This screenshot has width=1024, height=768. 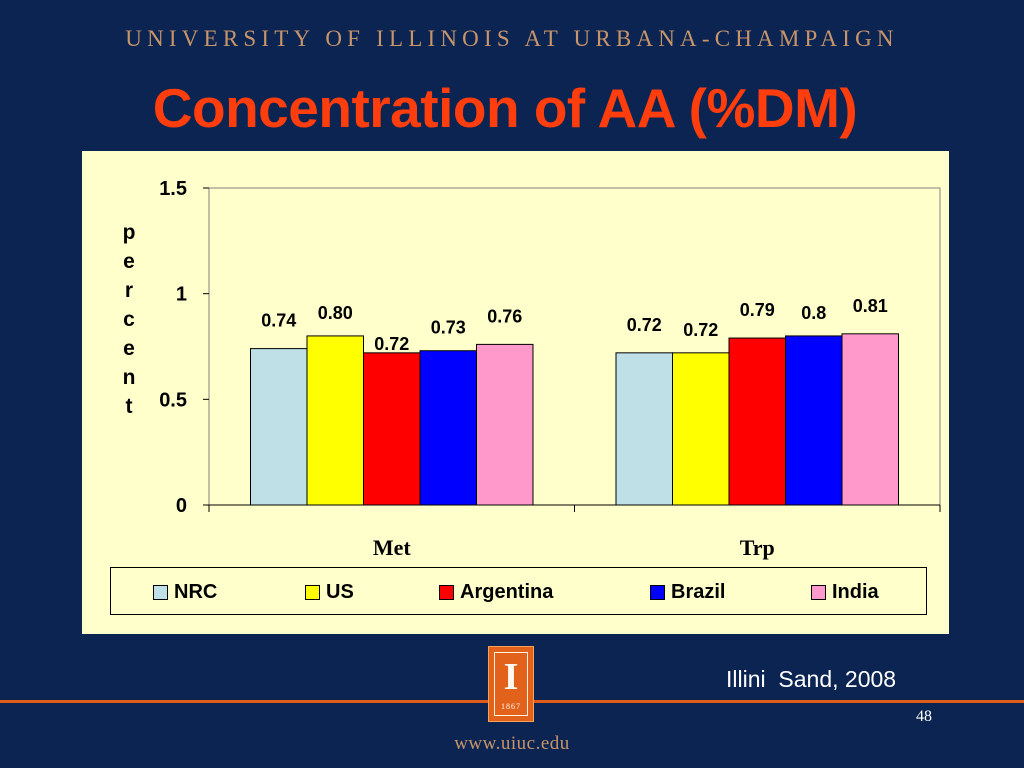 I want to click on legend-item-us: US, so click(x=329, y=592).